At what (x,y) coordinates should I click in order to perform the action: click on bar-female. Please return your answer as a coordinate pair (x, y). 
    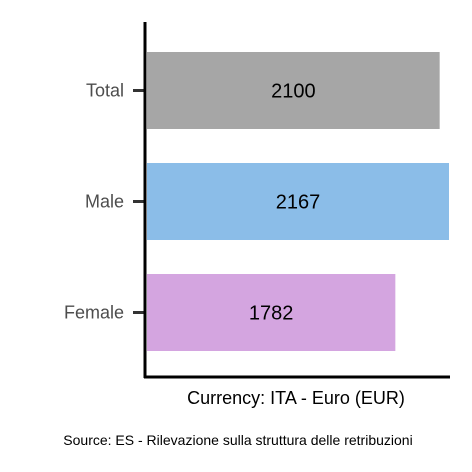
    Looking at the image, I should click on (271, 312).